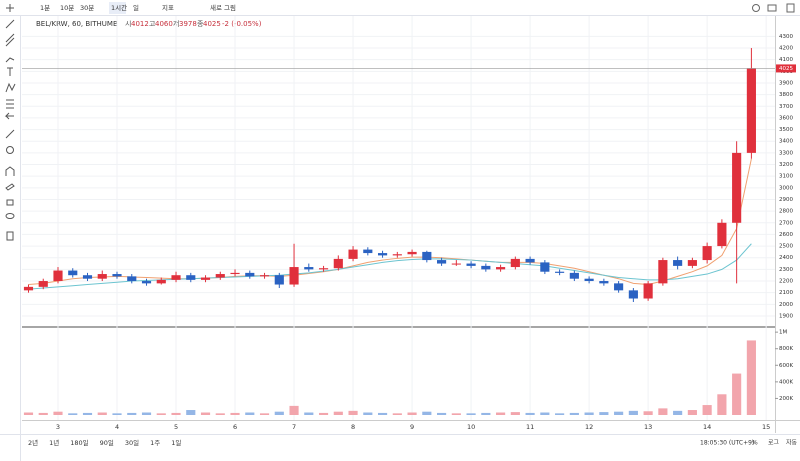 This screenshot has height=461, width=800. Describe the element at coordinates (10, 171) in the screenshot. I see `magnet-tool` at that location.